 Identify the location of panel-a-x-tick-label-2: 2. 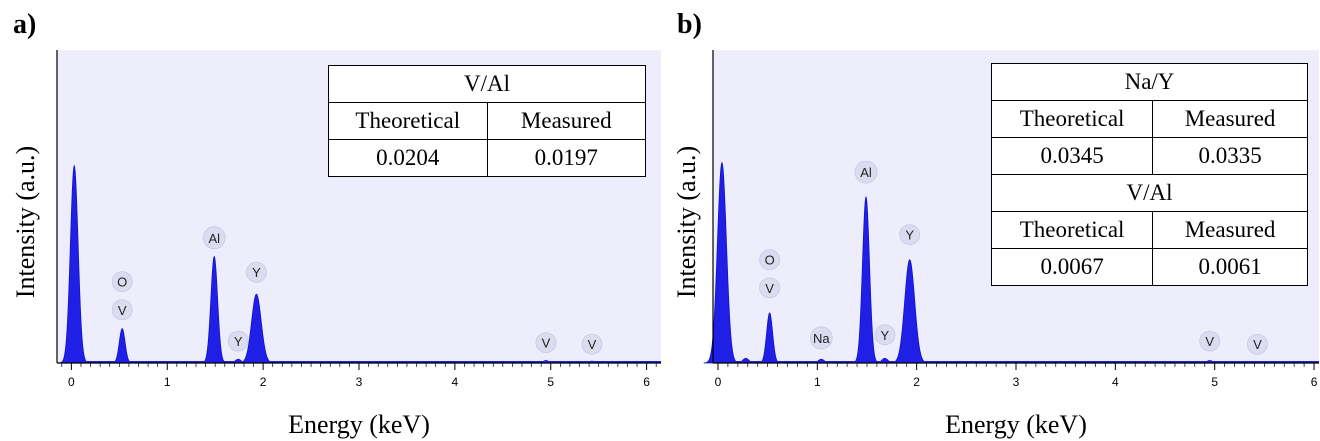
(263, 382).